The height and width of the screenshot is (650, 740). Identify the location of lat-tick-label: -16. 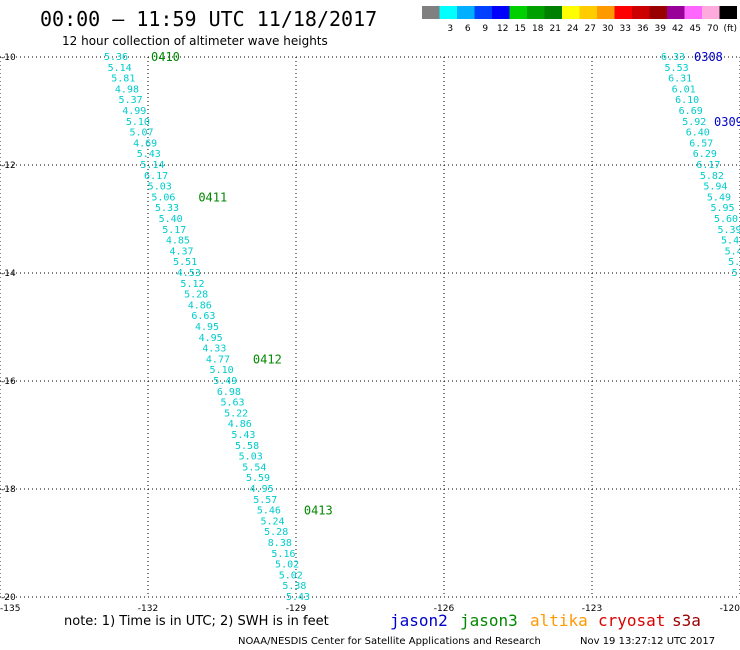
(8, 382).